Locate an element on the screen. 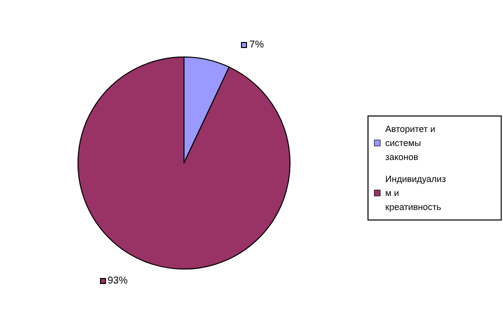 The width and height of the screenshot is (503, 336). data-label: 93% is located at coordinates (118, 281).